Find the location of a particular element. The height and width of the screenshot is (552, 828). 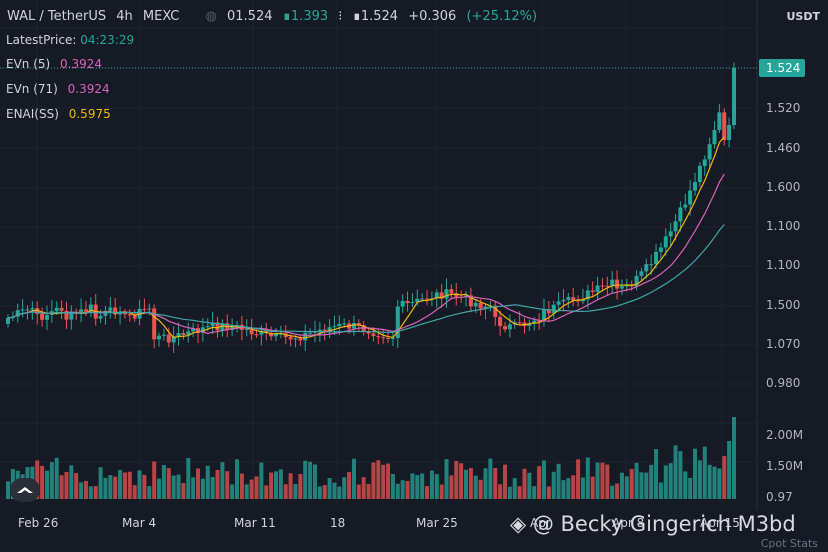

axis-unit: USDT is located at coordinates (803, 16).